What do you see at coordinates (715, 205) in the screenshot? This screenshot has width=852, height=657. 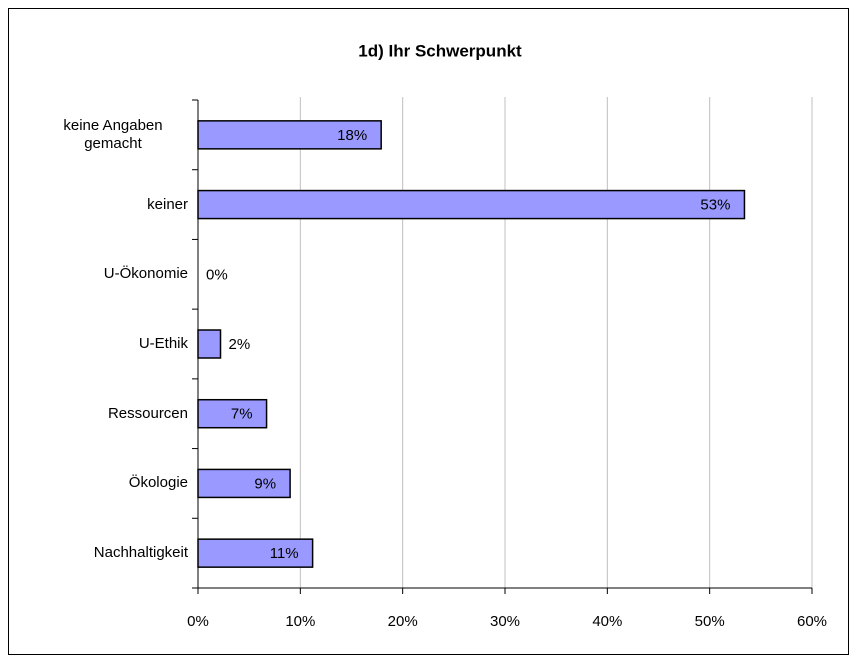 I see `value-label: 53%` at bounding box center [715, 205].